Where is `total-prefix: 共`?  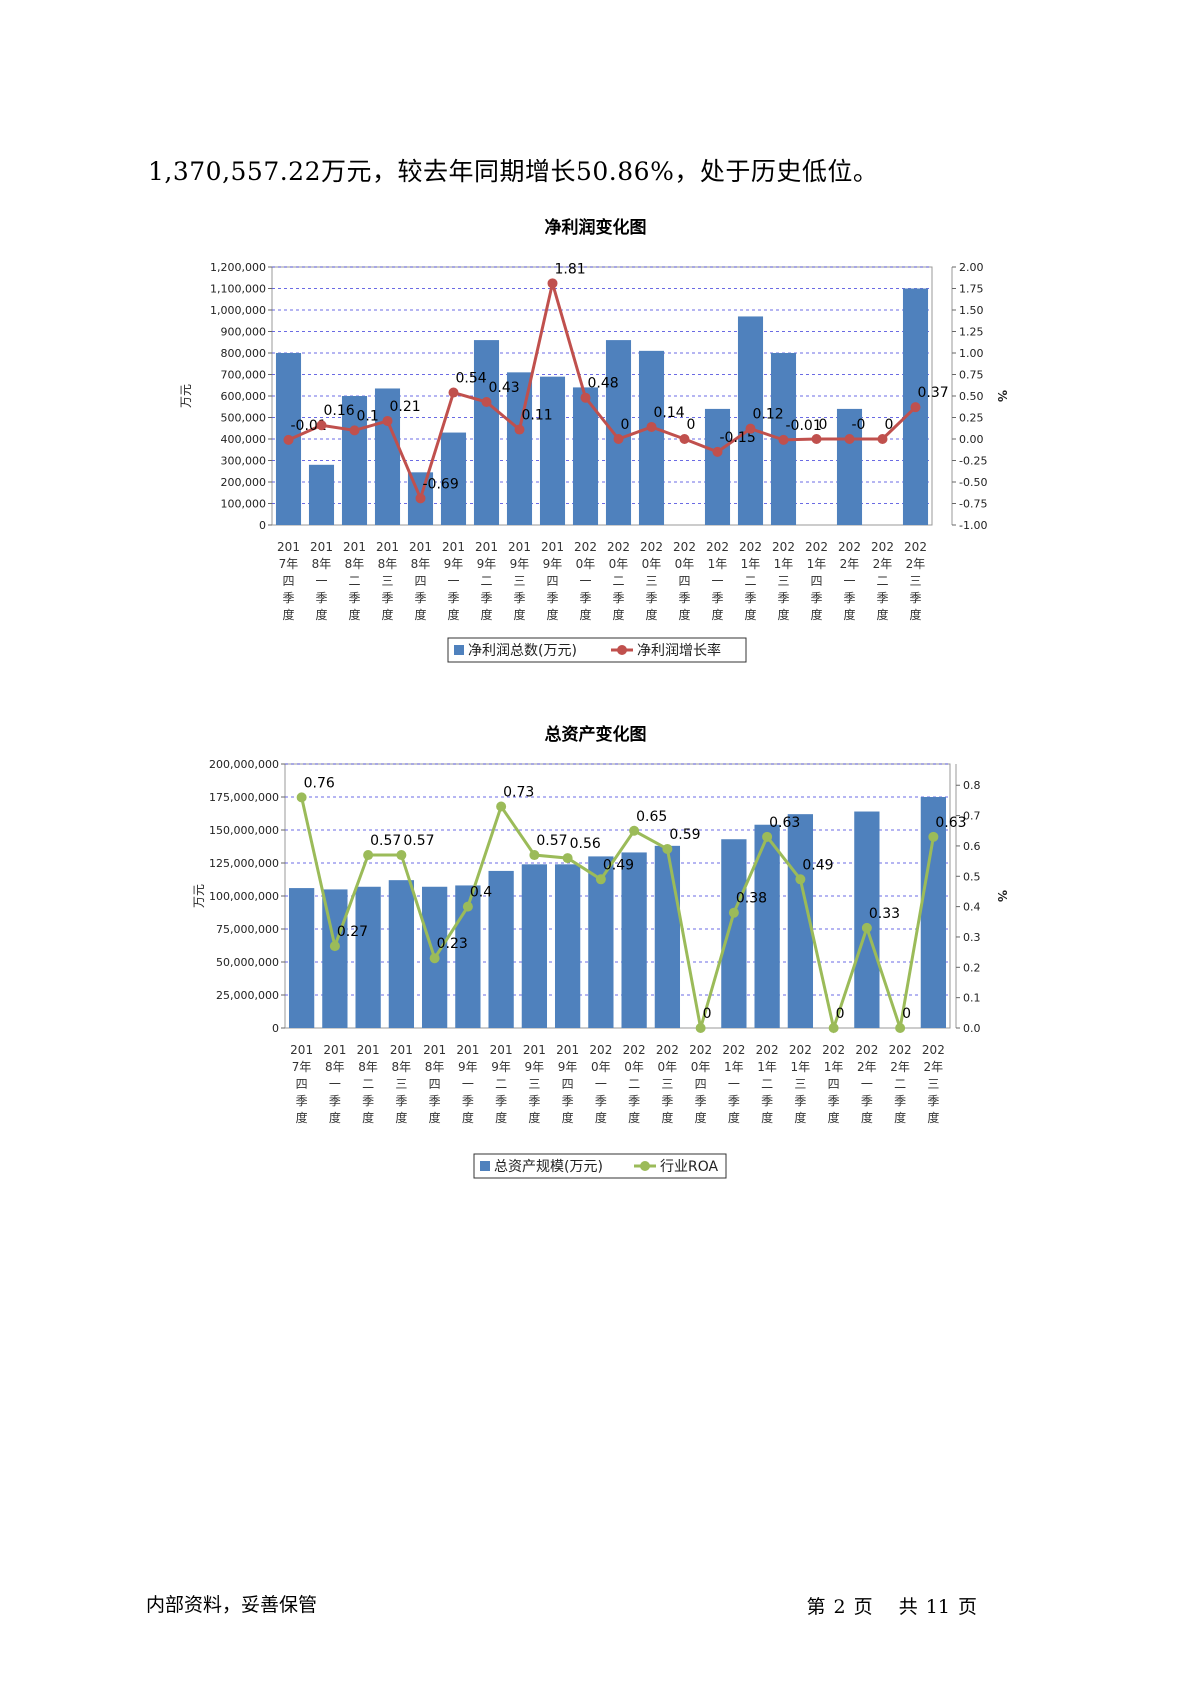
total-prefix: 共 is located at coordinates (908, 1607).